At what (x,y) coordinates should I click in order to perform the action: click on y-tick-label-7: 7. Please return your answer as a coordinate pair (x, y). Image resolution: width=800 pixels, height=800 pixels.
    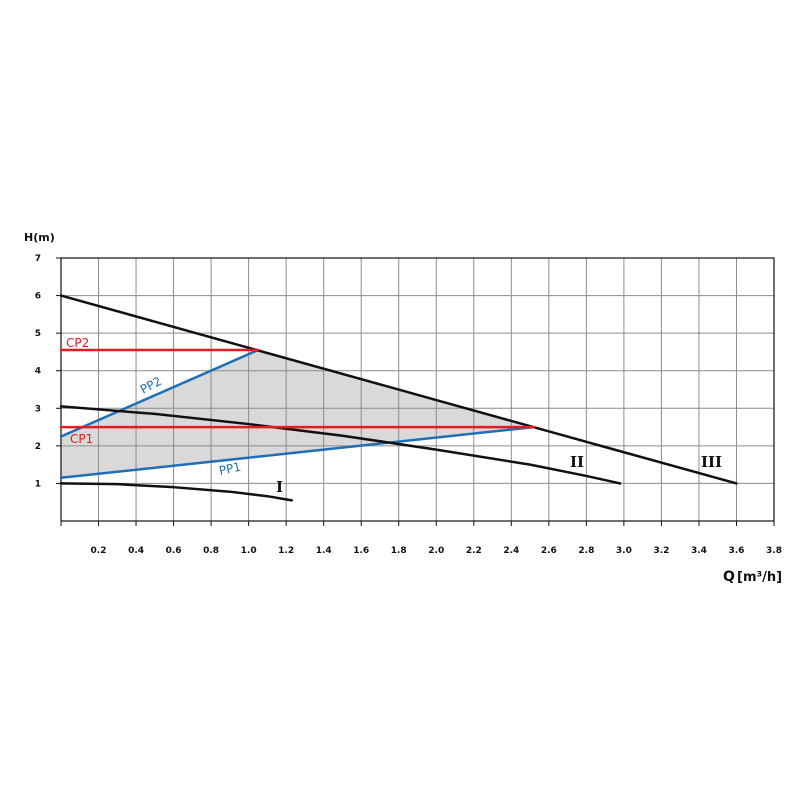
    Looking at the image, I should click on (38, 259).